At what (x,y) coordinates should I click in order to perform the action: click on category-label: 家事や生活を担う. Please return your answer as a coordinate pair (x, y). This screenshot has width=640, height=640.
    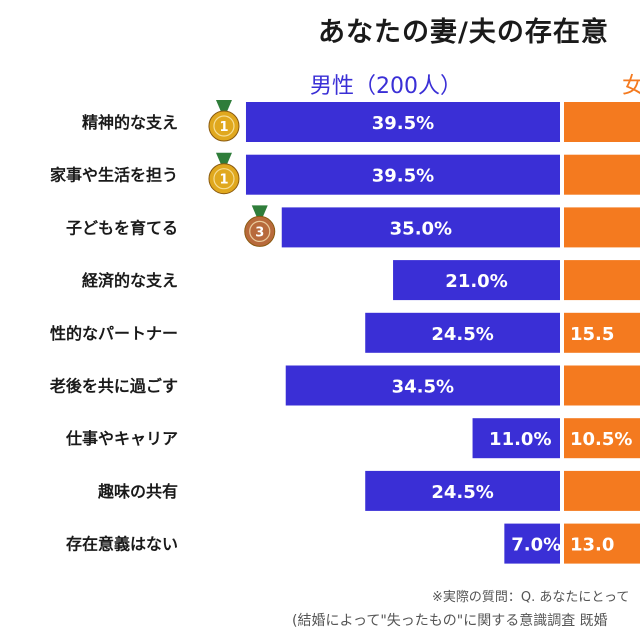
    Looking at the image, I should click on (114, 175).